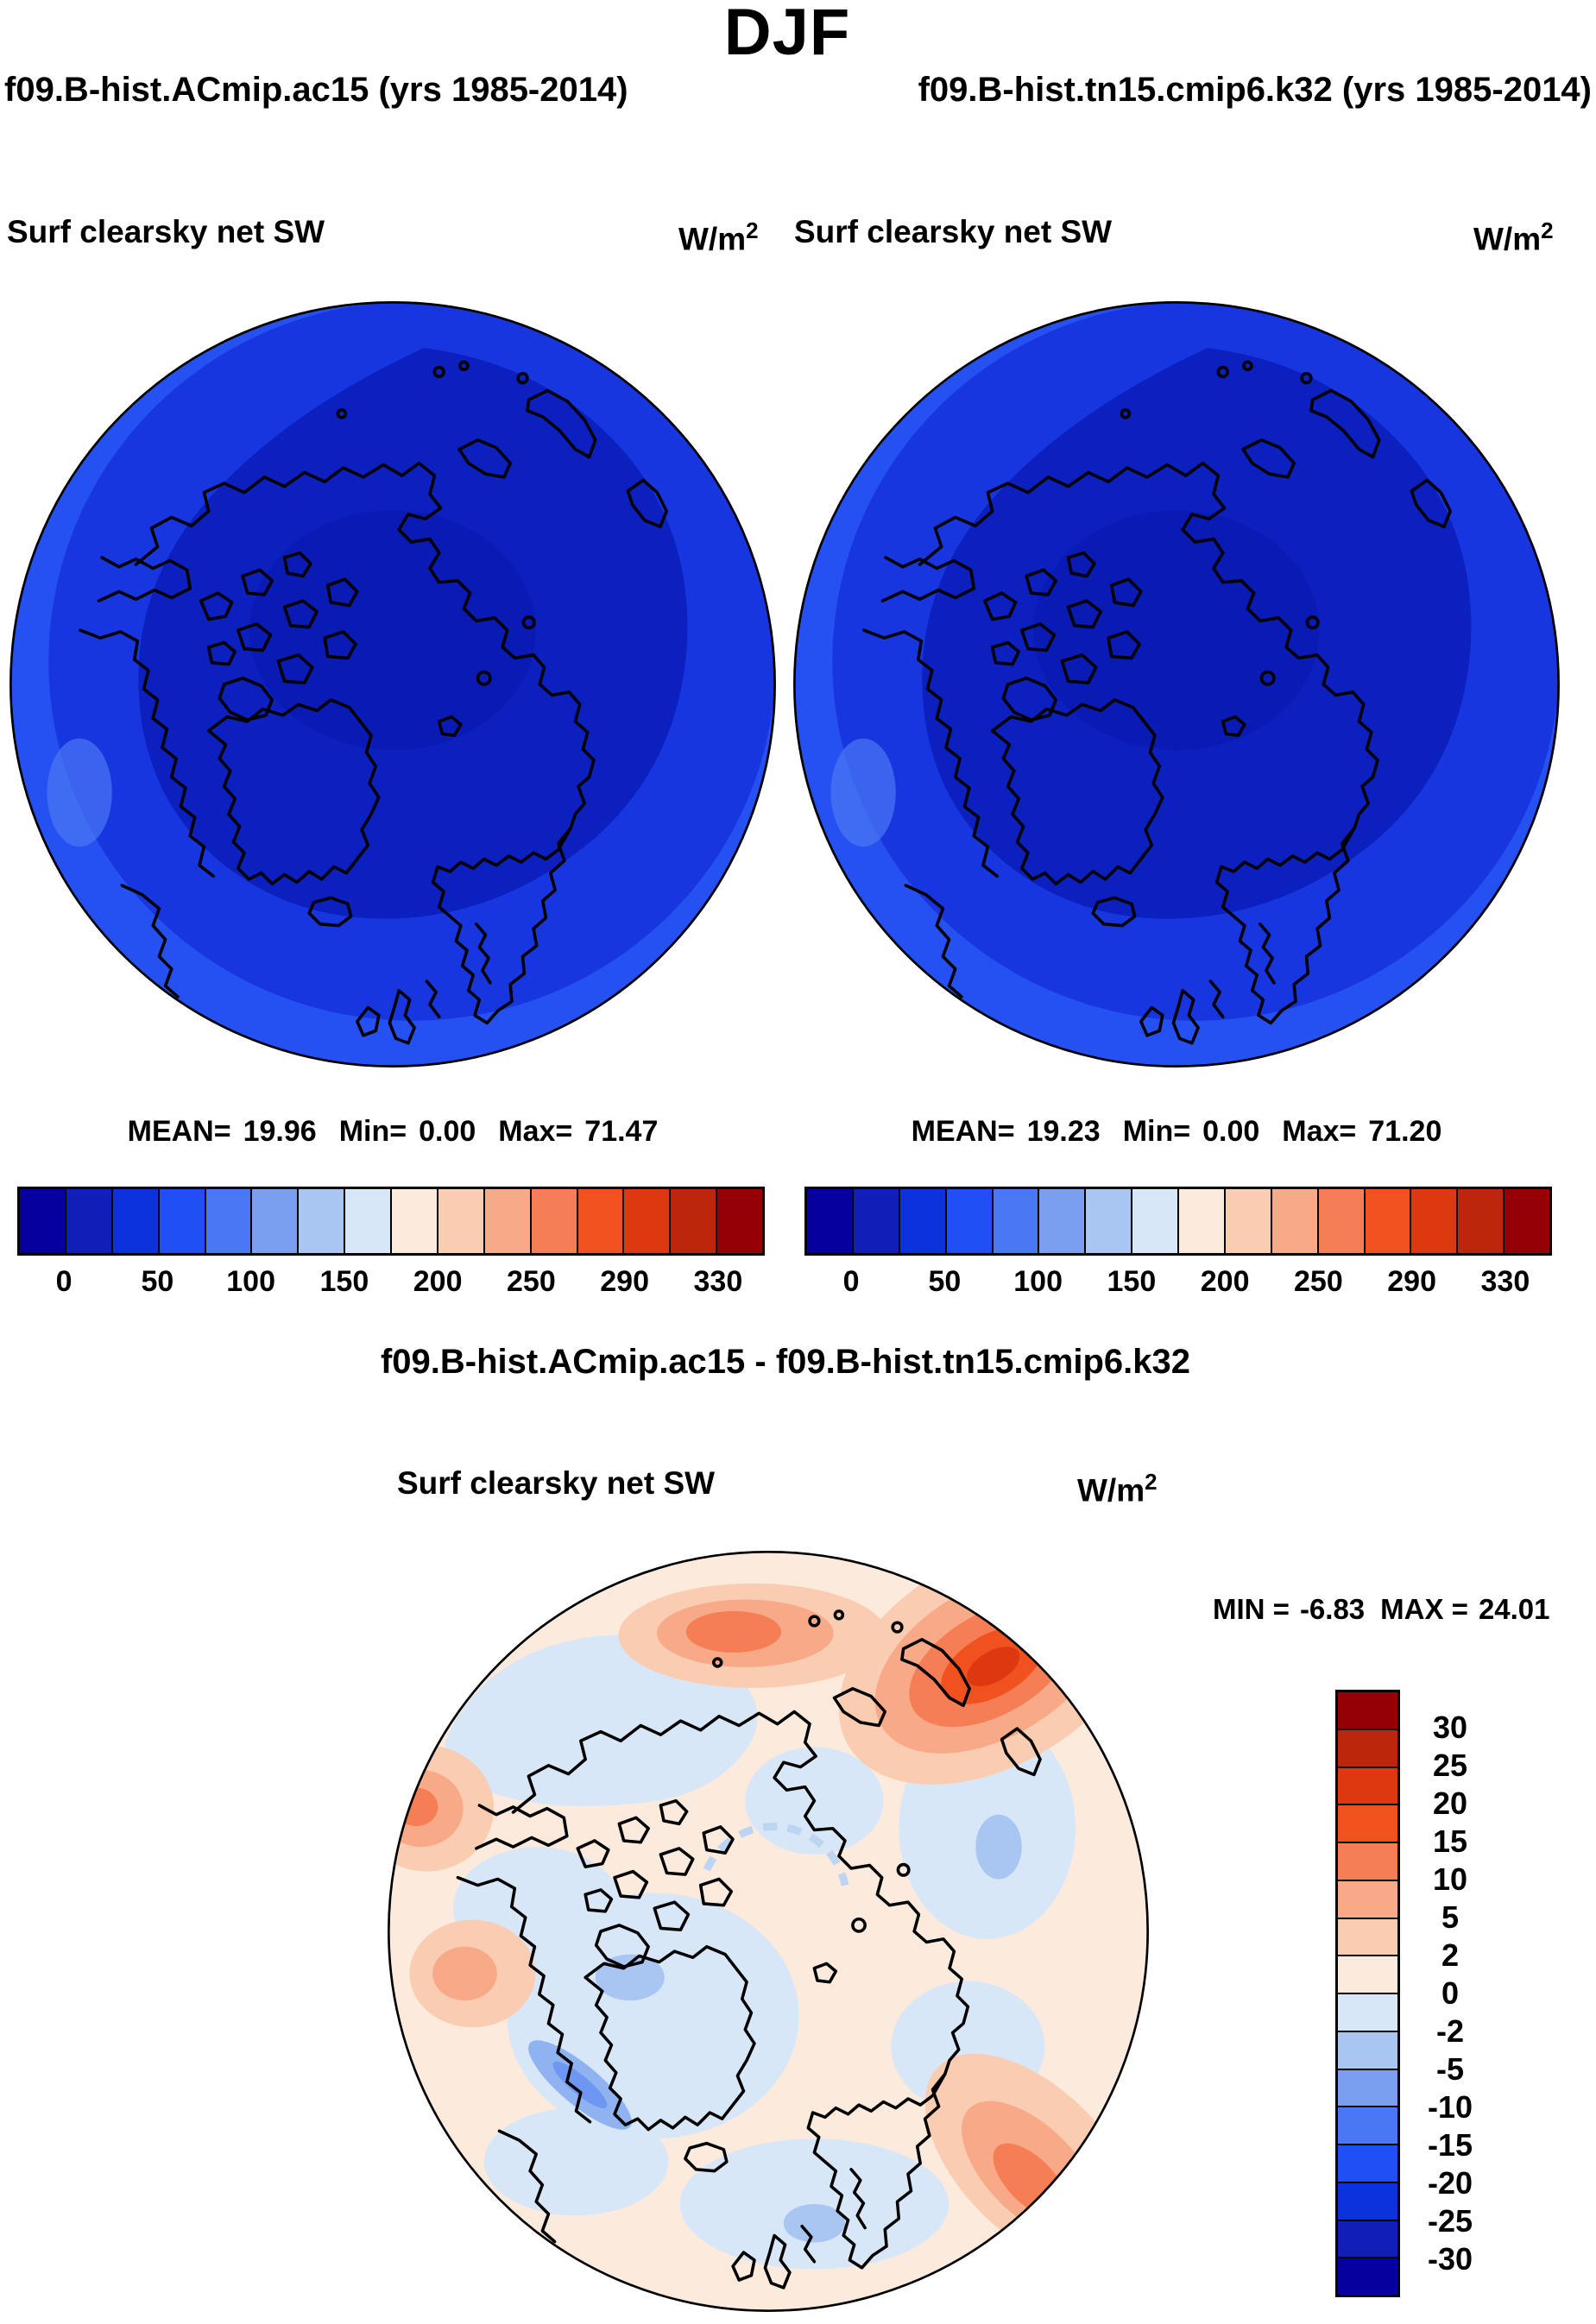 Image resolution: width=1596 pixels, height=2324 pixels. I want to click on diff-minmax-stats: MIN = -6.83 MAX = 24.01, so click(1381, 1609).